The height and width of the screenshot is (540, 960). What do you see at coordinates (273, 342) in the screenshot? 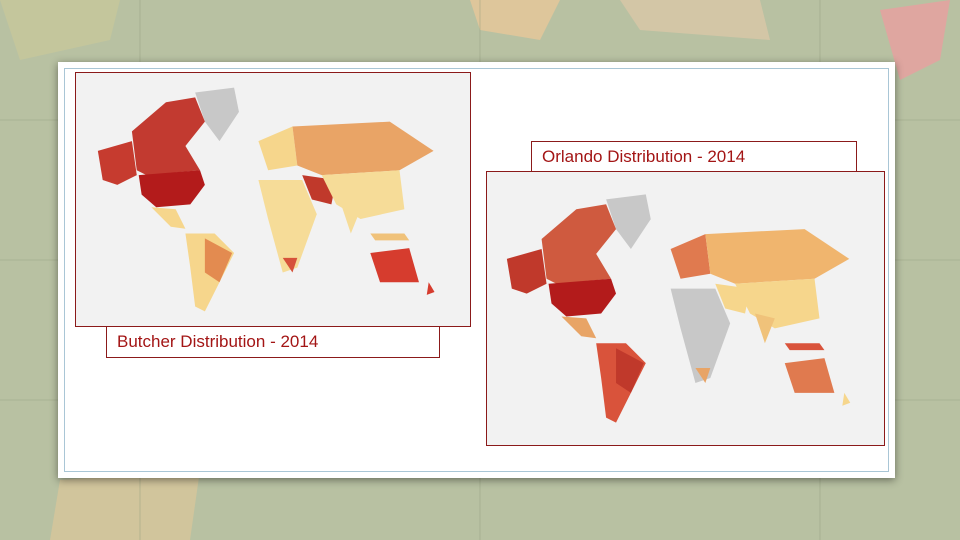
I see `caption: Butcher Distribution - 2014` at bounding box center [273, 342].